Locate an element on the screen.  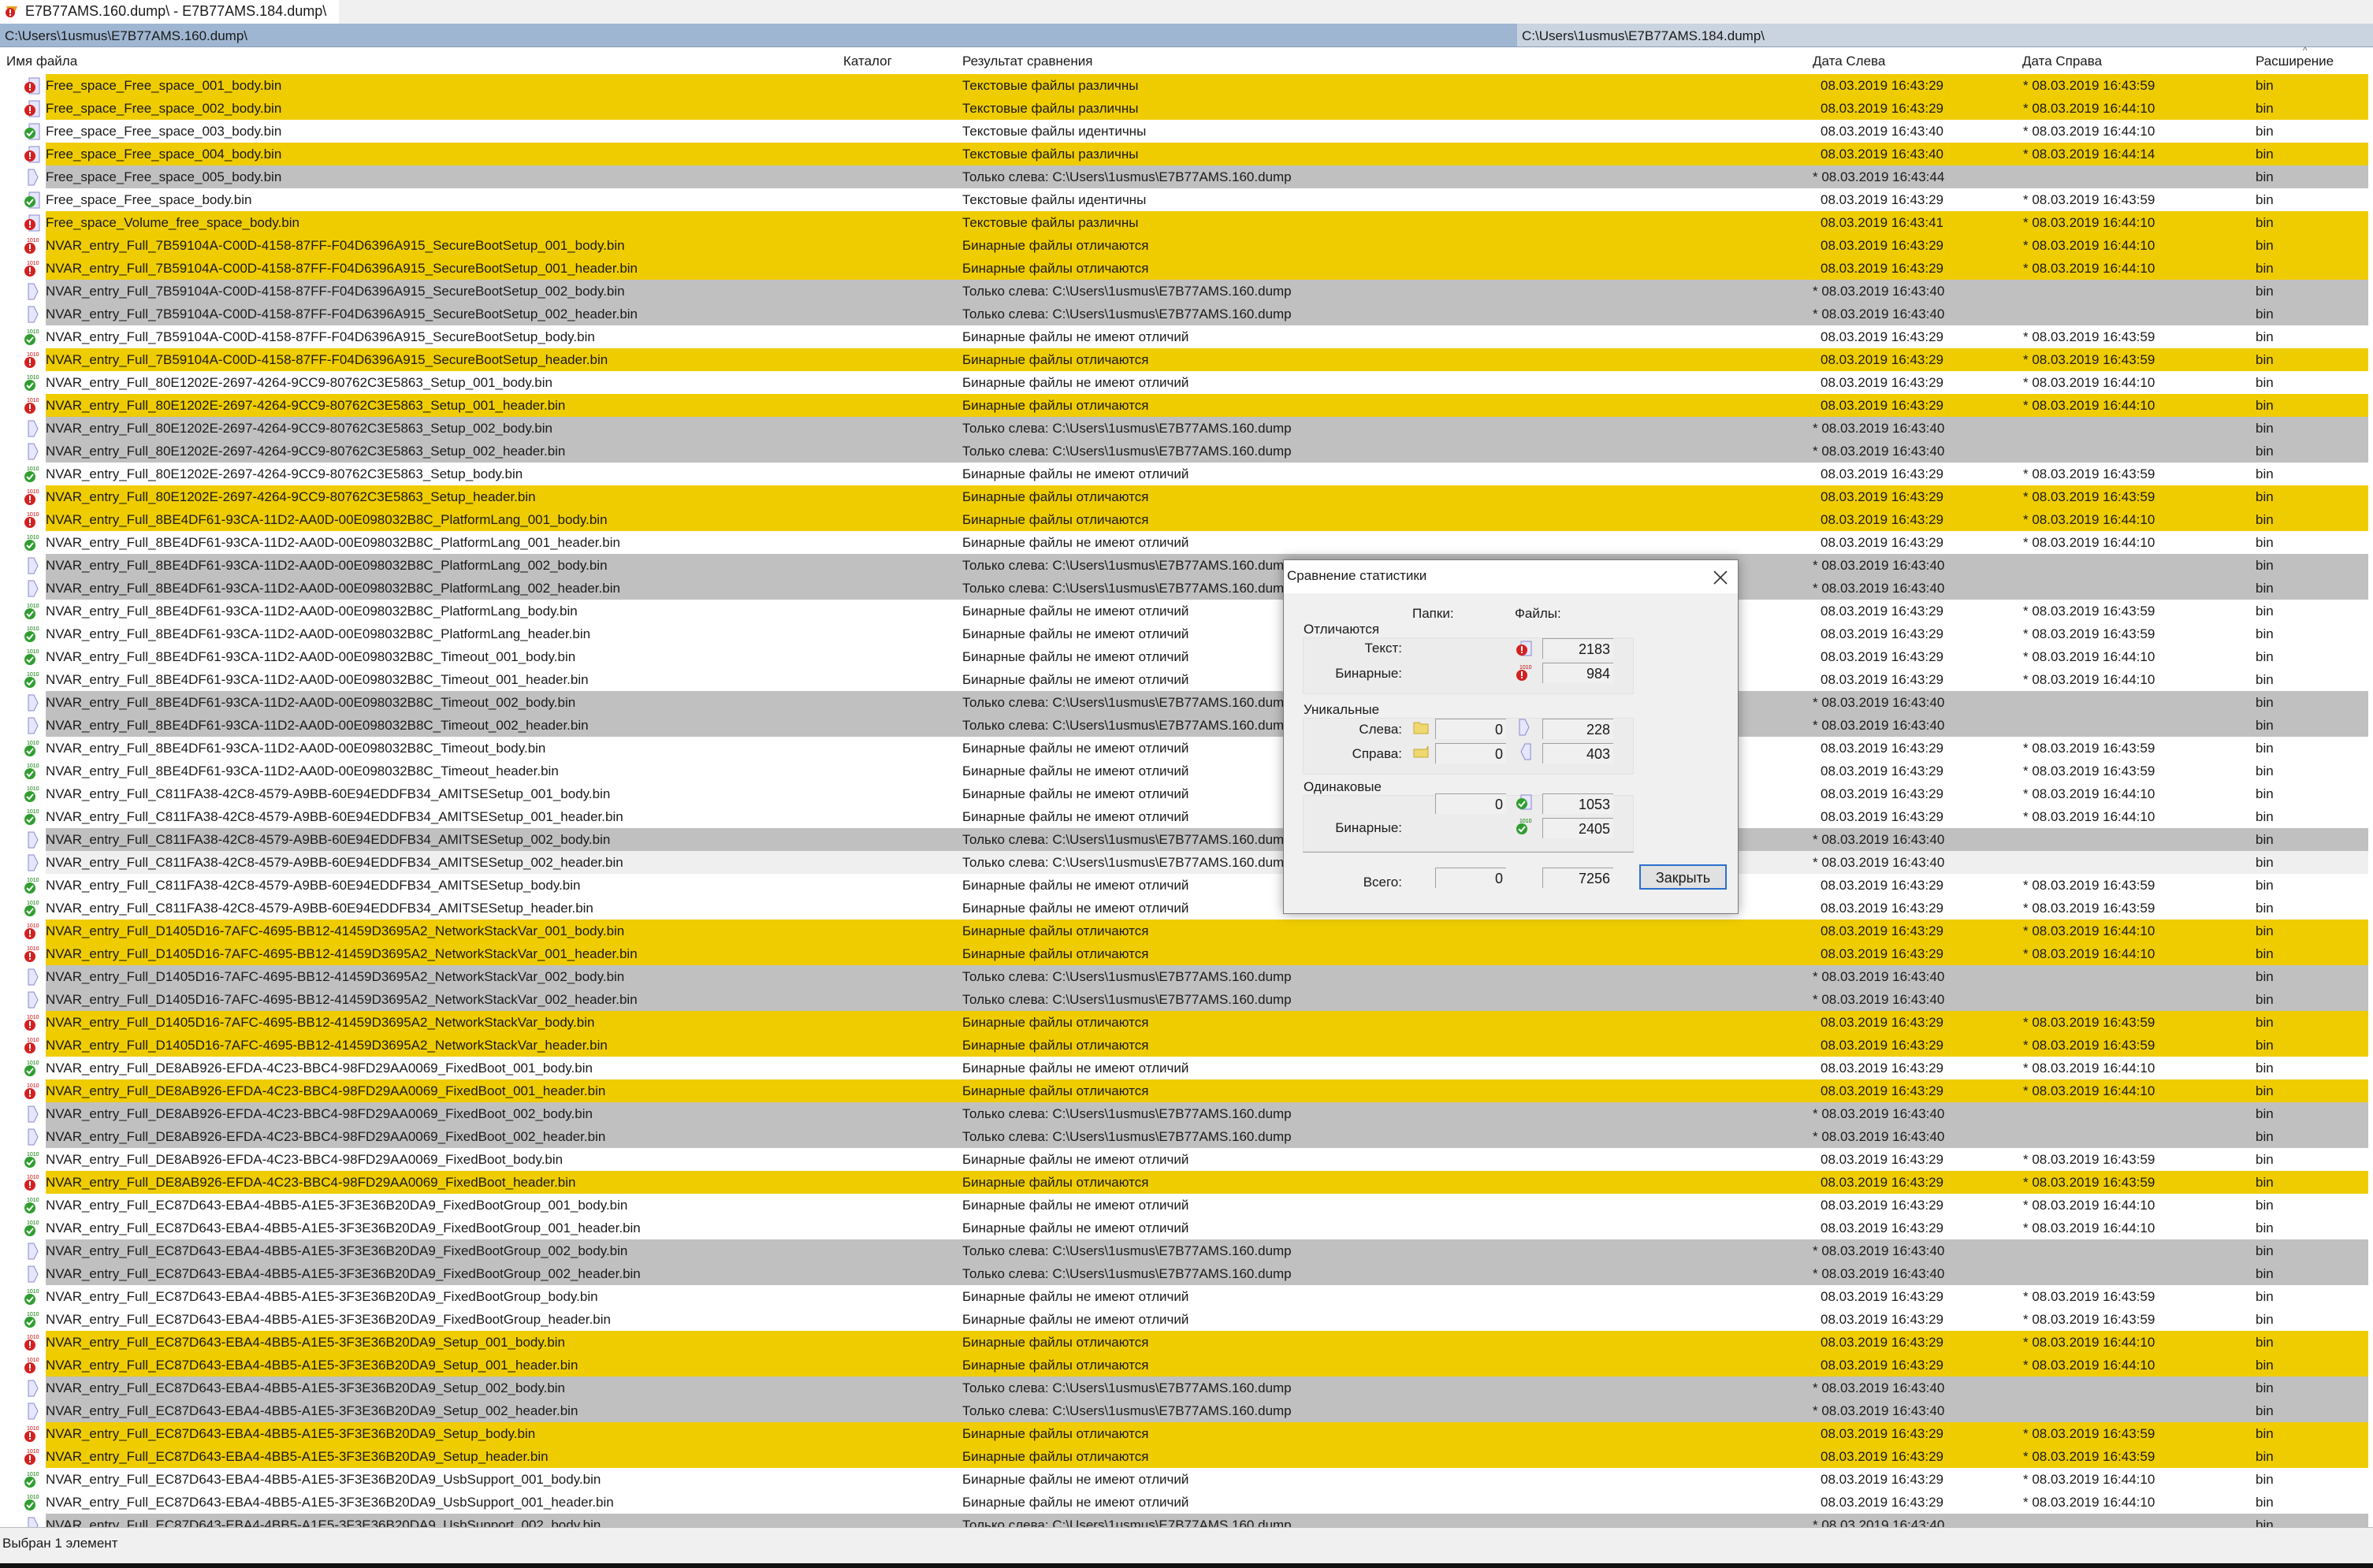
column-header-date-right: Дата Справа is located at coordinates (2062, 61).